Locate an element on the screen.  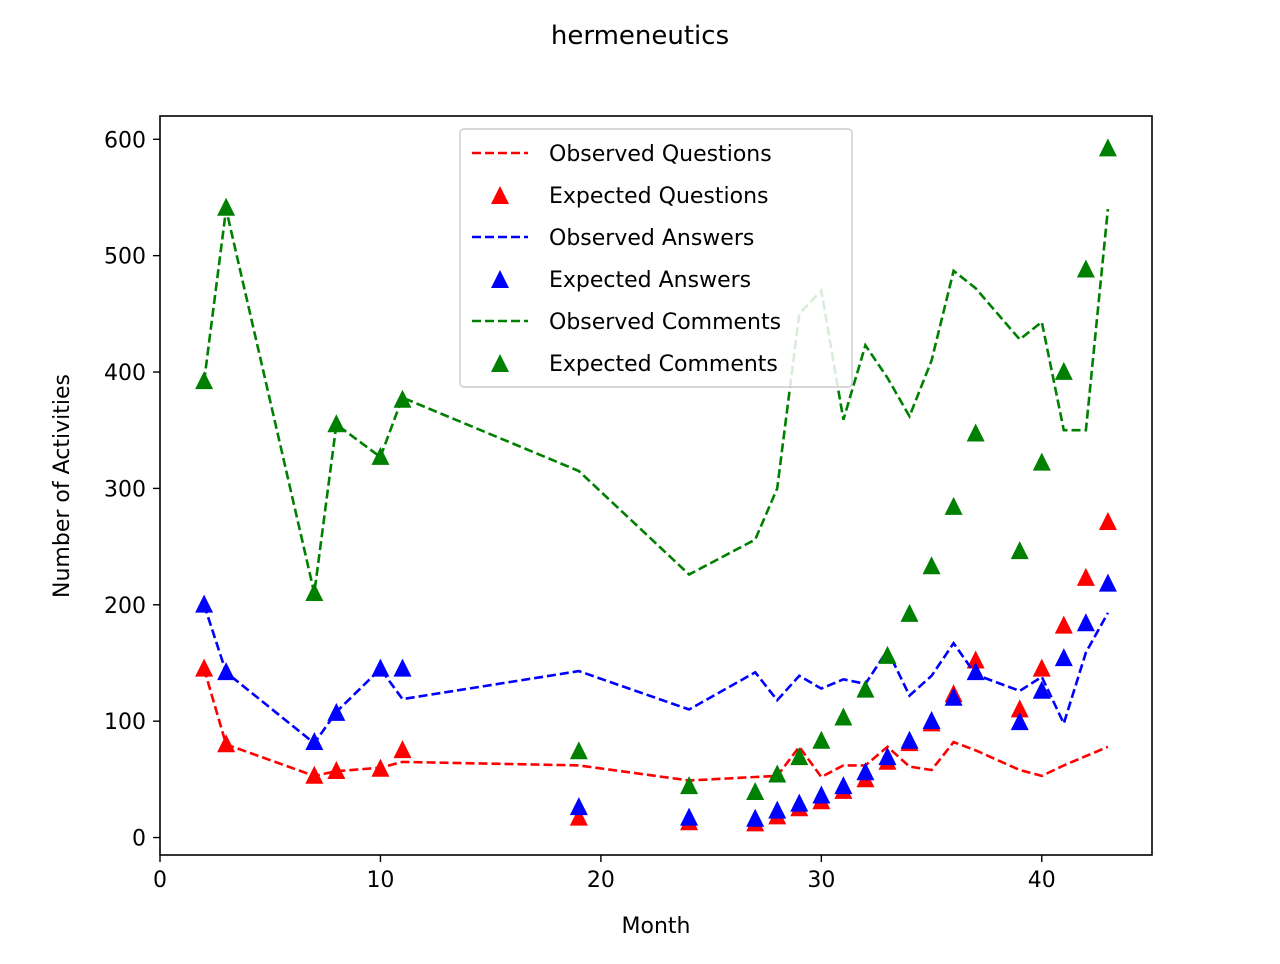
x-tick-label: 30 is located at coordinates (821, 880).